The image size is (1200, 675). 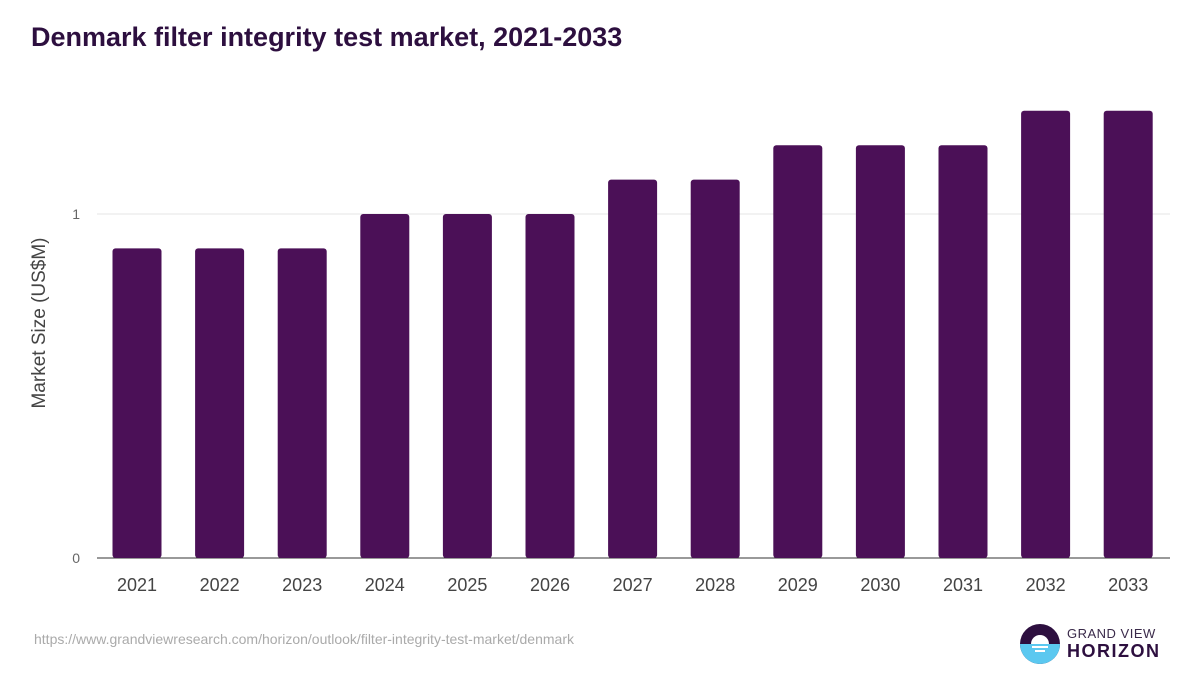 I want to click on x-tick-label: 2030, so click(x=880, y=585).